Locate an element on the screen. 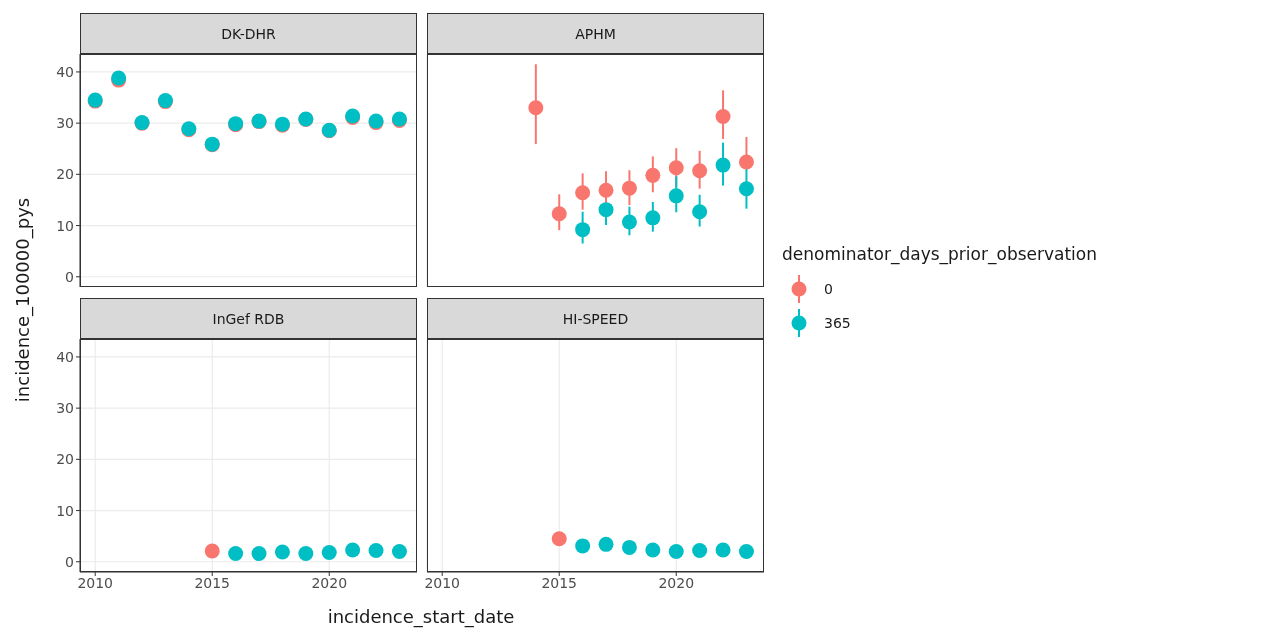 Image resolution: width=1263 pixels, height=630 pixels. legend-label: 365 is located at coordinates (837, 323).